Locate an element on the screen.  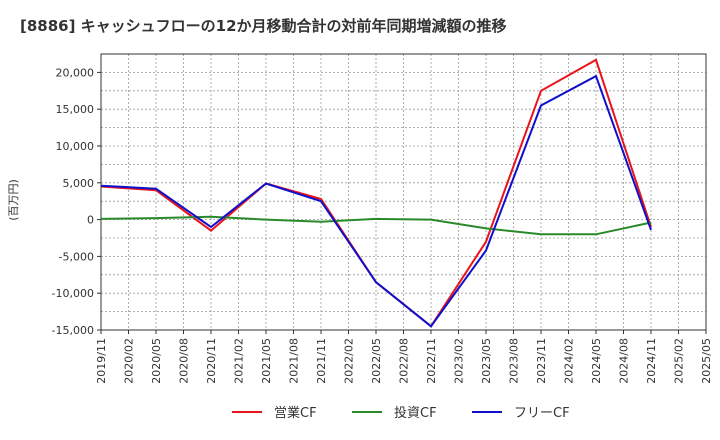
x-tick-label: 2021/11 is located at coordinates (321, 361).